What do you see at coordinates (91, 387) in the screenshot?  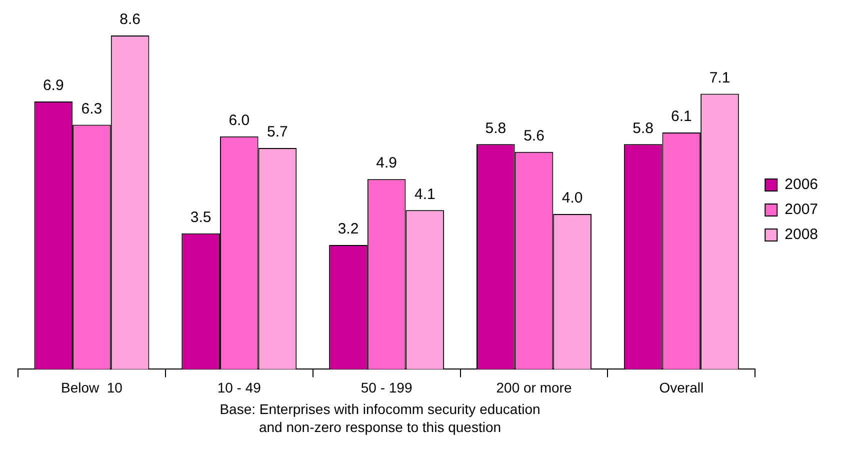 I see `x-tick-label: Below 10` at bounding box center [91, 387].